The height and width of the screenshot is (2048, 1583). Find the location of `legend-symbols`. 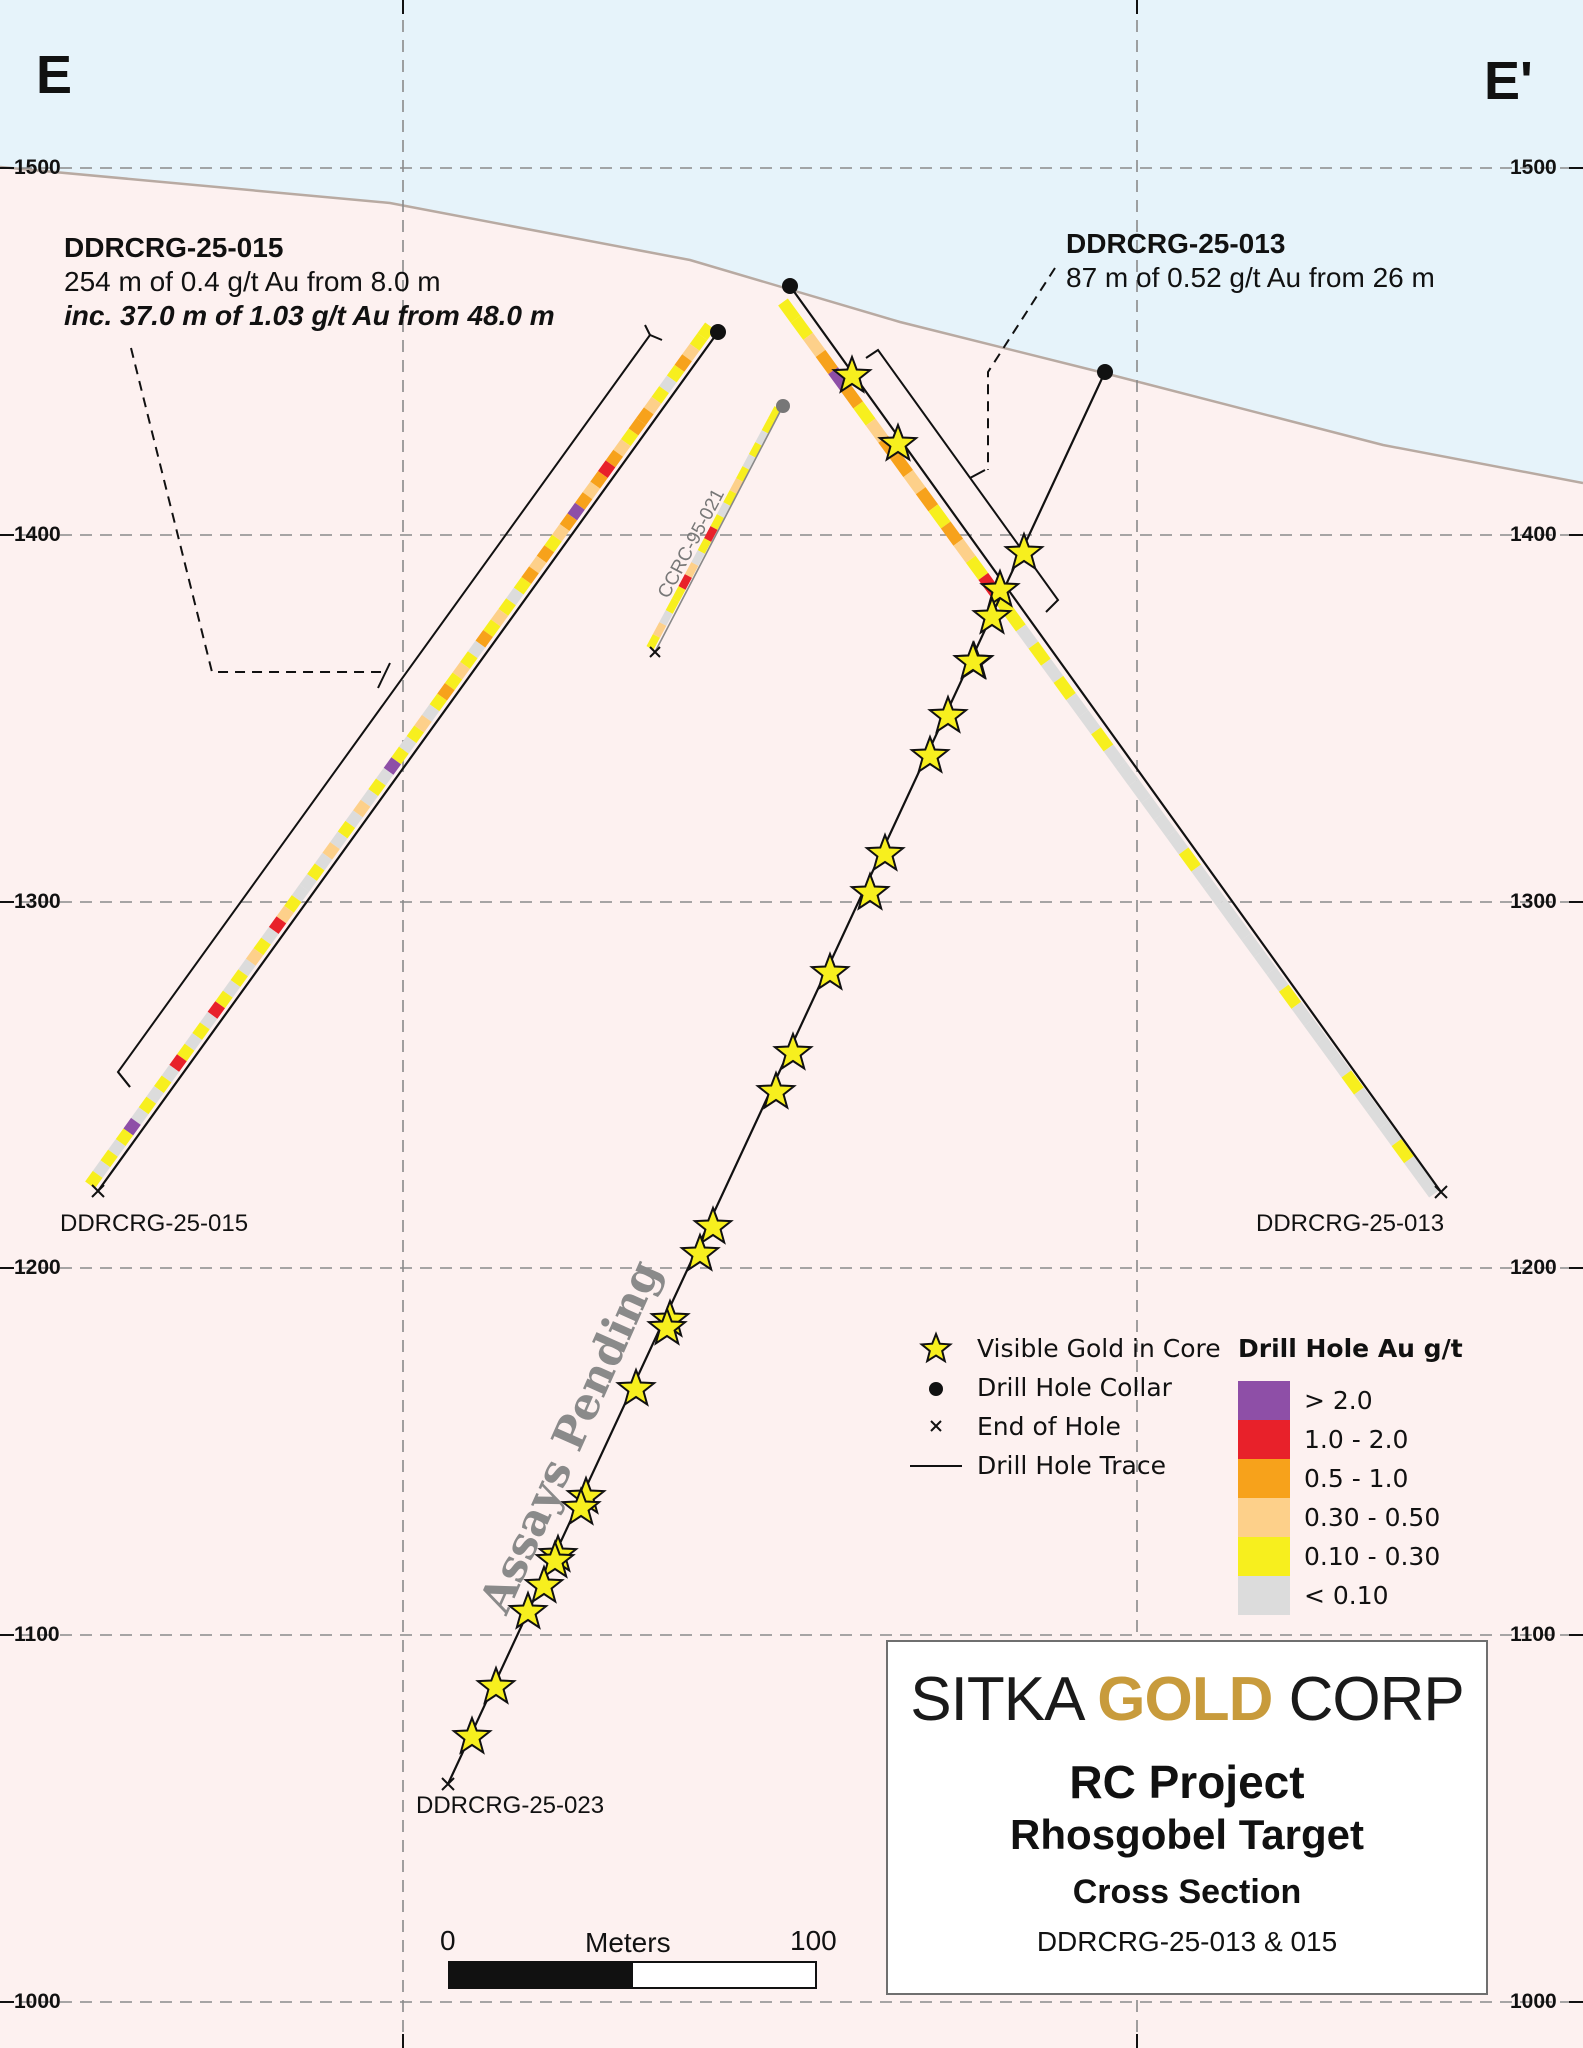

legend-symbols is located at coordinates (936, 1399).